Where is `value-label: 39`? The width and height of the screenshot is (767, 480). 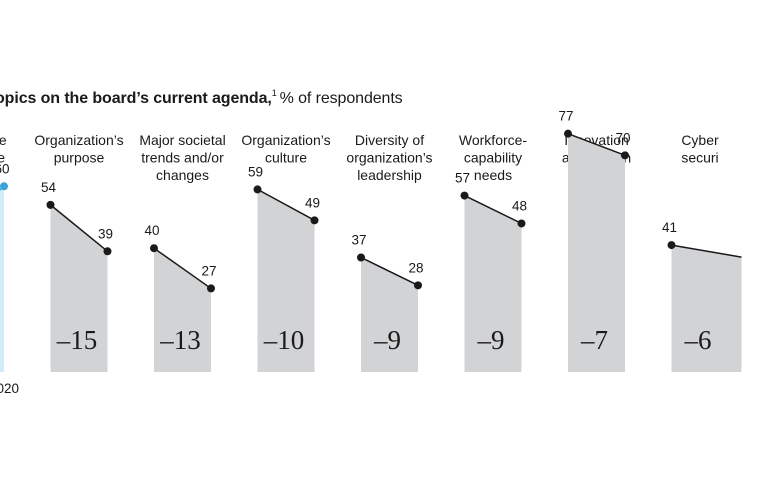
value-label: 39 is located at coordinates (105, 233).